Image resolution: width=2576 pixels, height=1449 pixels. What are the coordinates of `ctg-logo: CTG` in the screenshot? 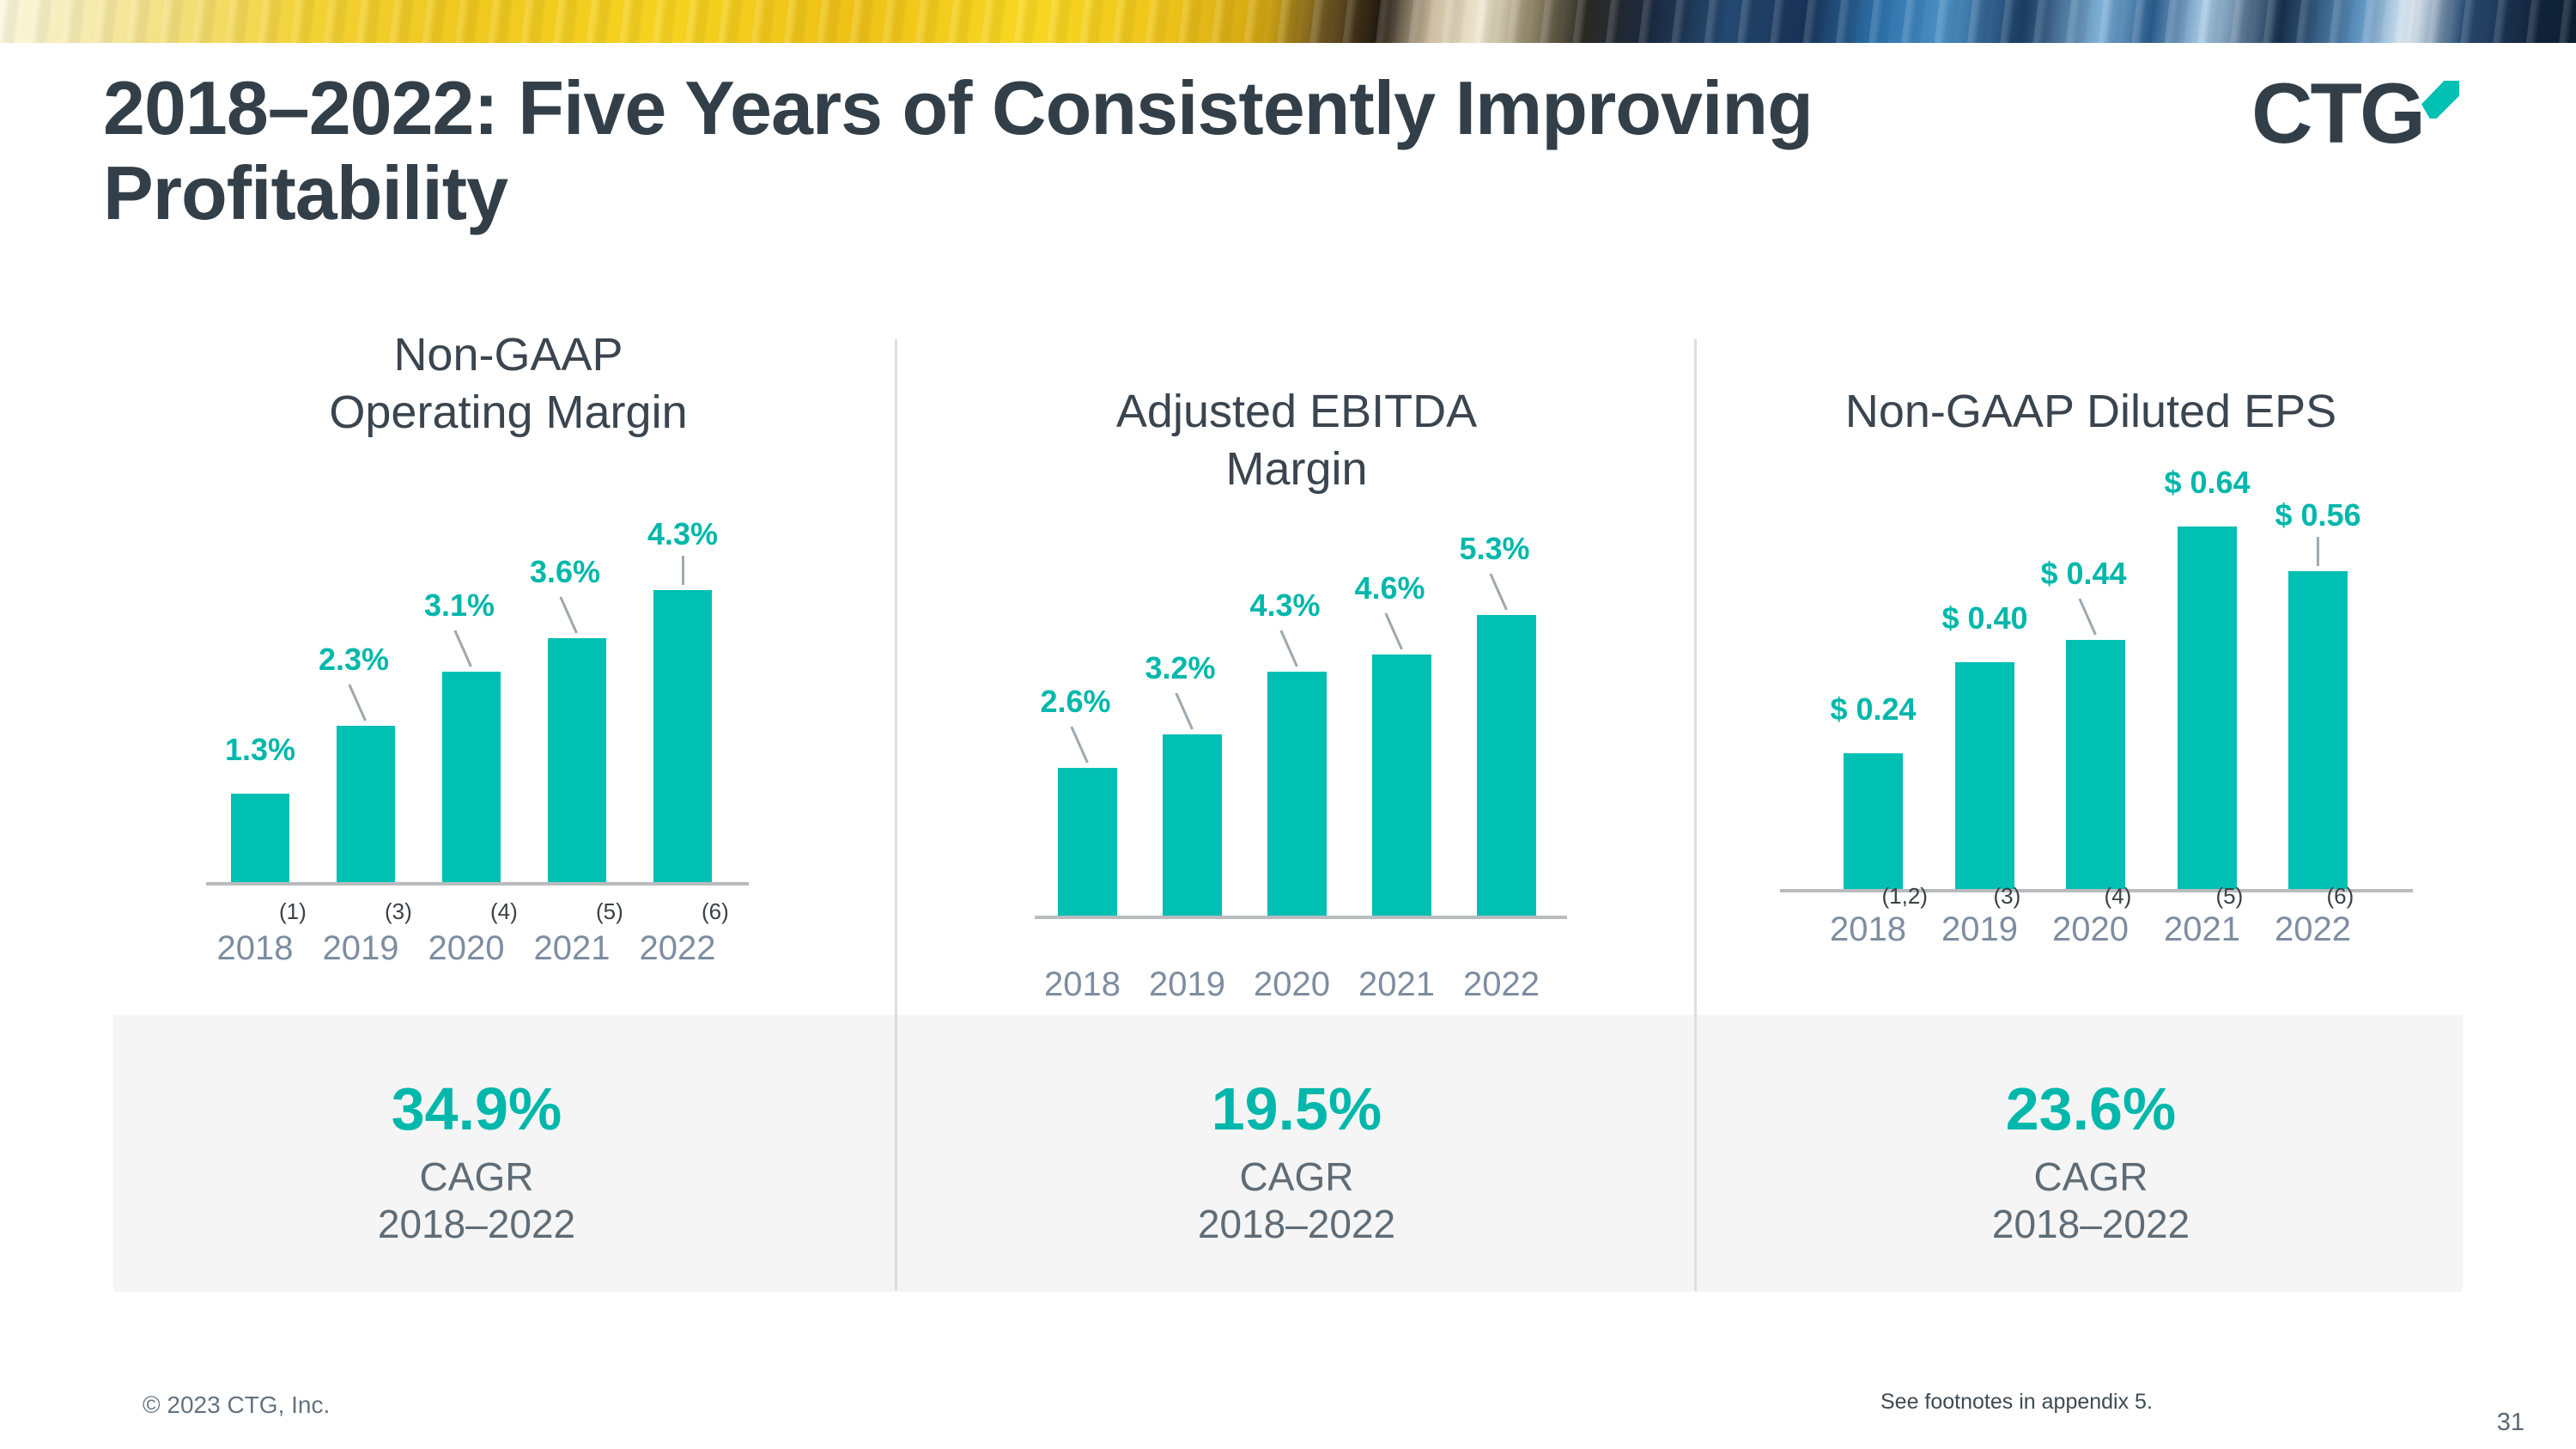 It's located at (2355, 113).